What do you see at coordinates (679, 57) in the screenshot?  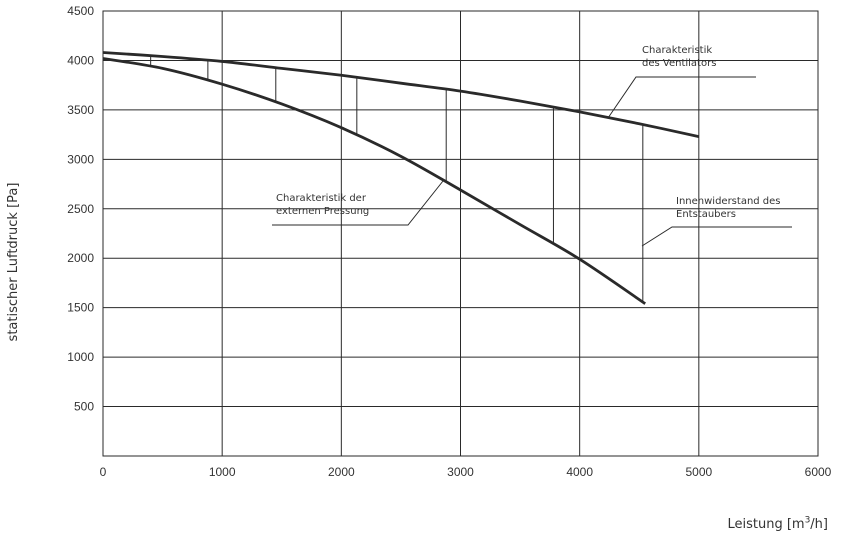 I see `annotation-fan-curve: Charakteristik des Ventilators` at bounding box center [679, 57].